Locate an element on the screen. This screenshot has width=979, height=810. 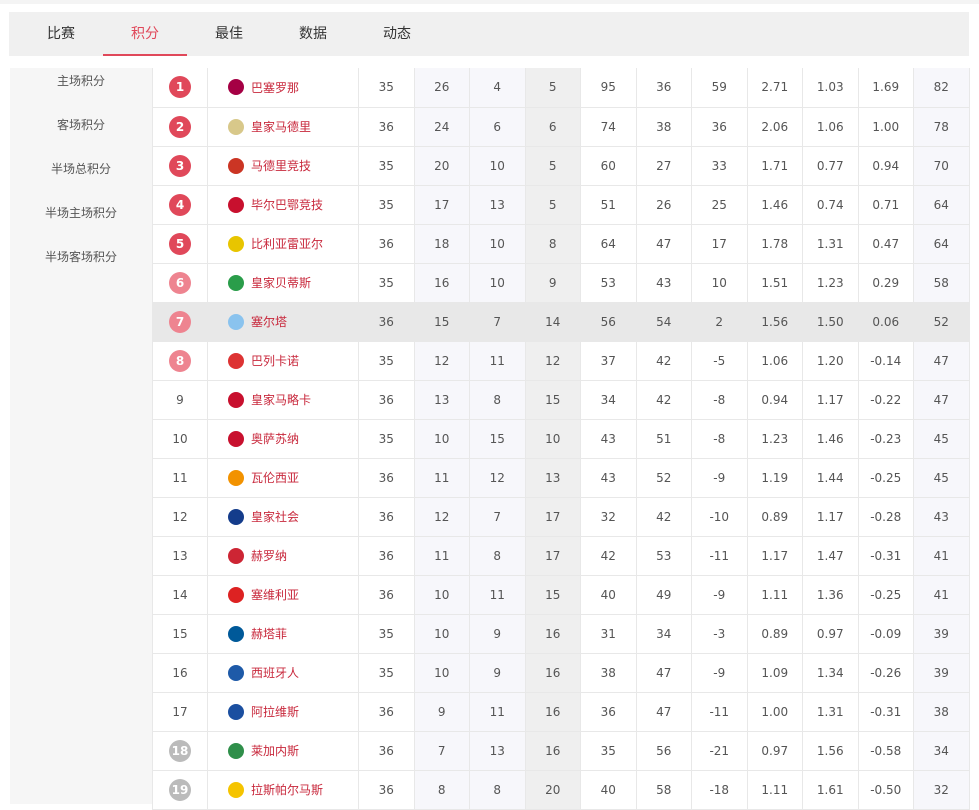
stat-cell: 38 is located at coordinates (941, 712).